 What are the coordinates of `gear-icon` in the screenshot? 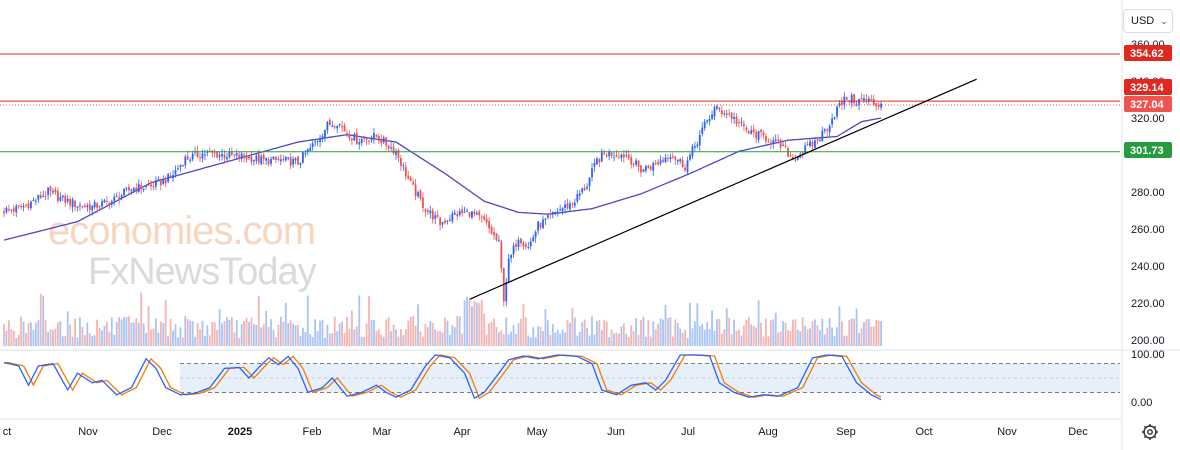 It's located at (1150, 432).